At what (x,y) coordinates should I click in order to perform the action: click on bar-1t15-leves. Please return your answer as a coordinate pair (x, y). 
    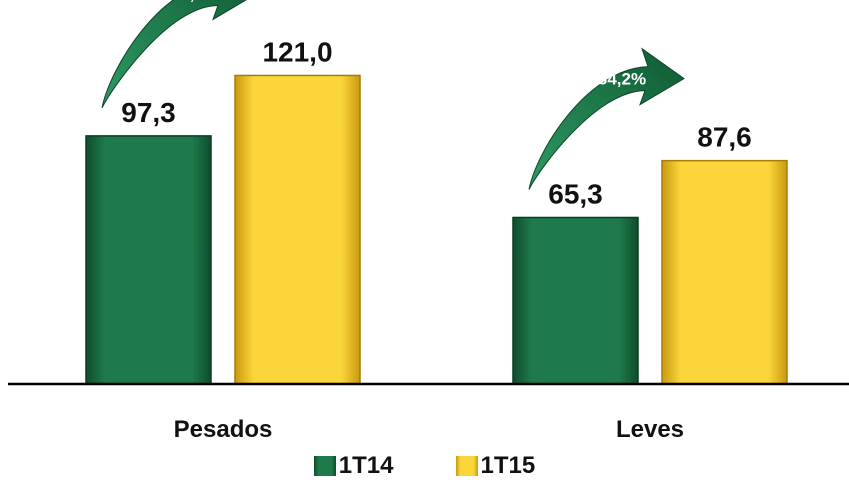
    Looking at the image, I should click on (724, 272).